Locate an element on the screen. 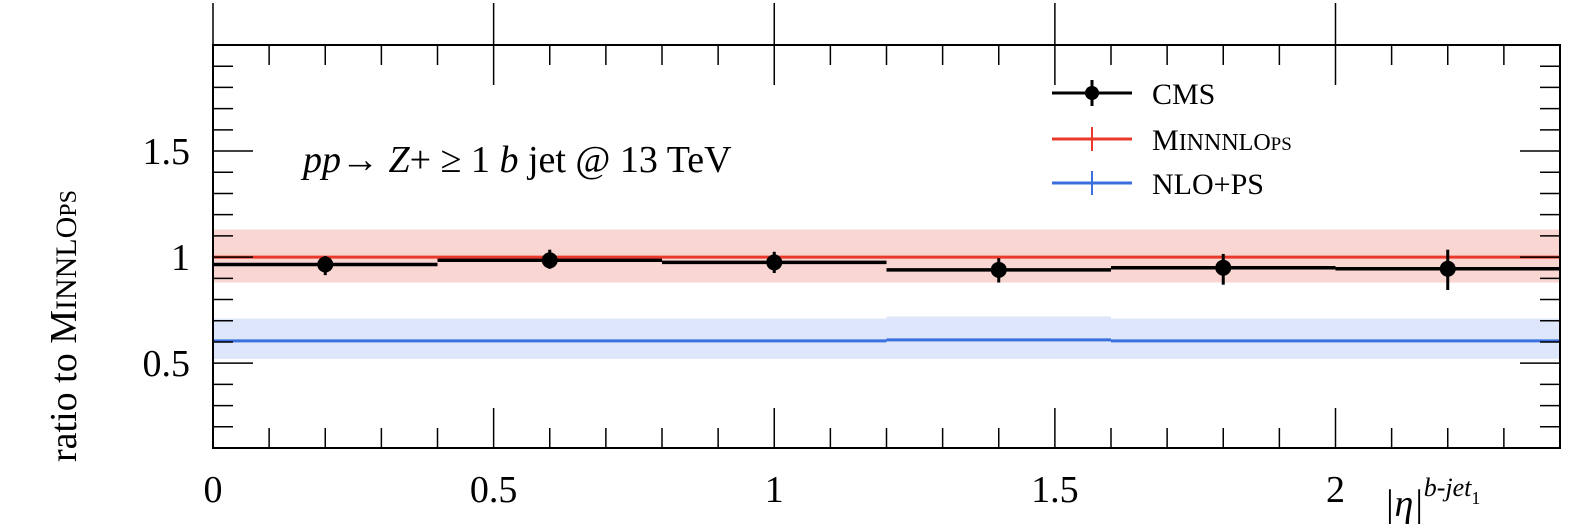  annot-arrow: → is located at coordinates (365, 160).